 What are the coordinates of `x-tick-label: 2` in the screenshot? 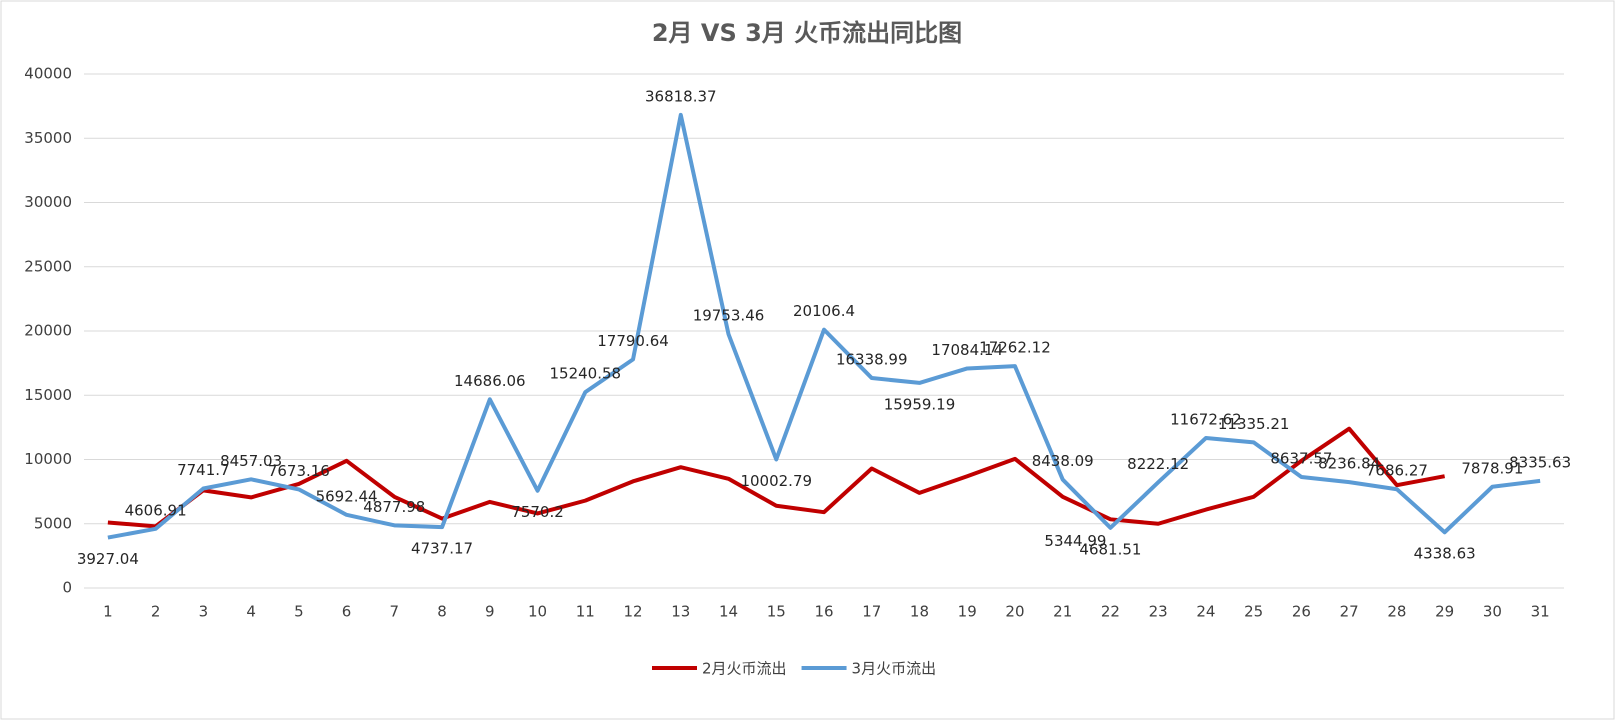 It's located at (156, 612).